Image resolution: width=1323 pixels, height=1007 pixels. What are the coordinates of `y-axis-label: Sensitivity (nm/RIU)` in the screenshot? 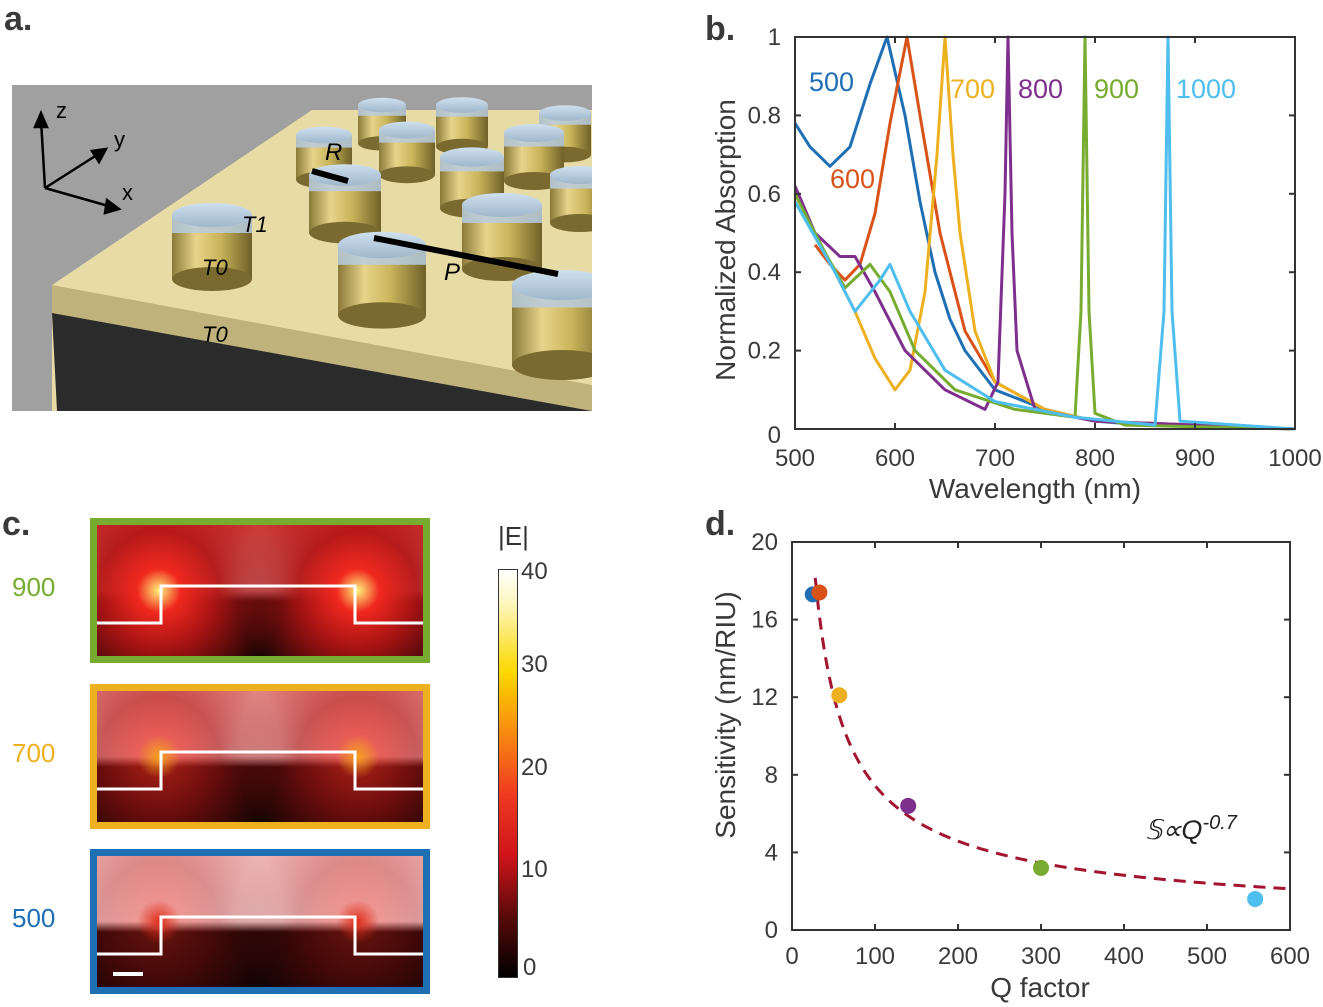 It's located at (725, 714).